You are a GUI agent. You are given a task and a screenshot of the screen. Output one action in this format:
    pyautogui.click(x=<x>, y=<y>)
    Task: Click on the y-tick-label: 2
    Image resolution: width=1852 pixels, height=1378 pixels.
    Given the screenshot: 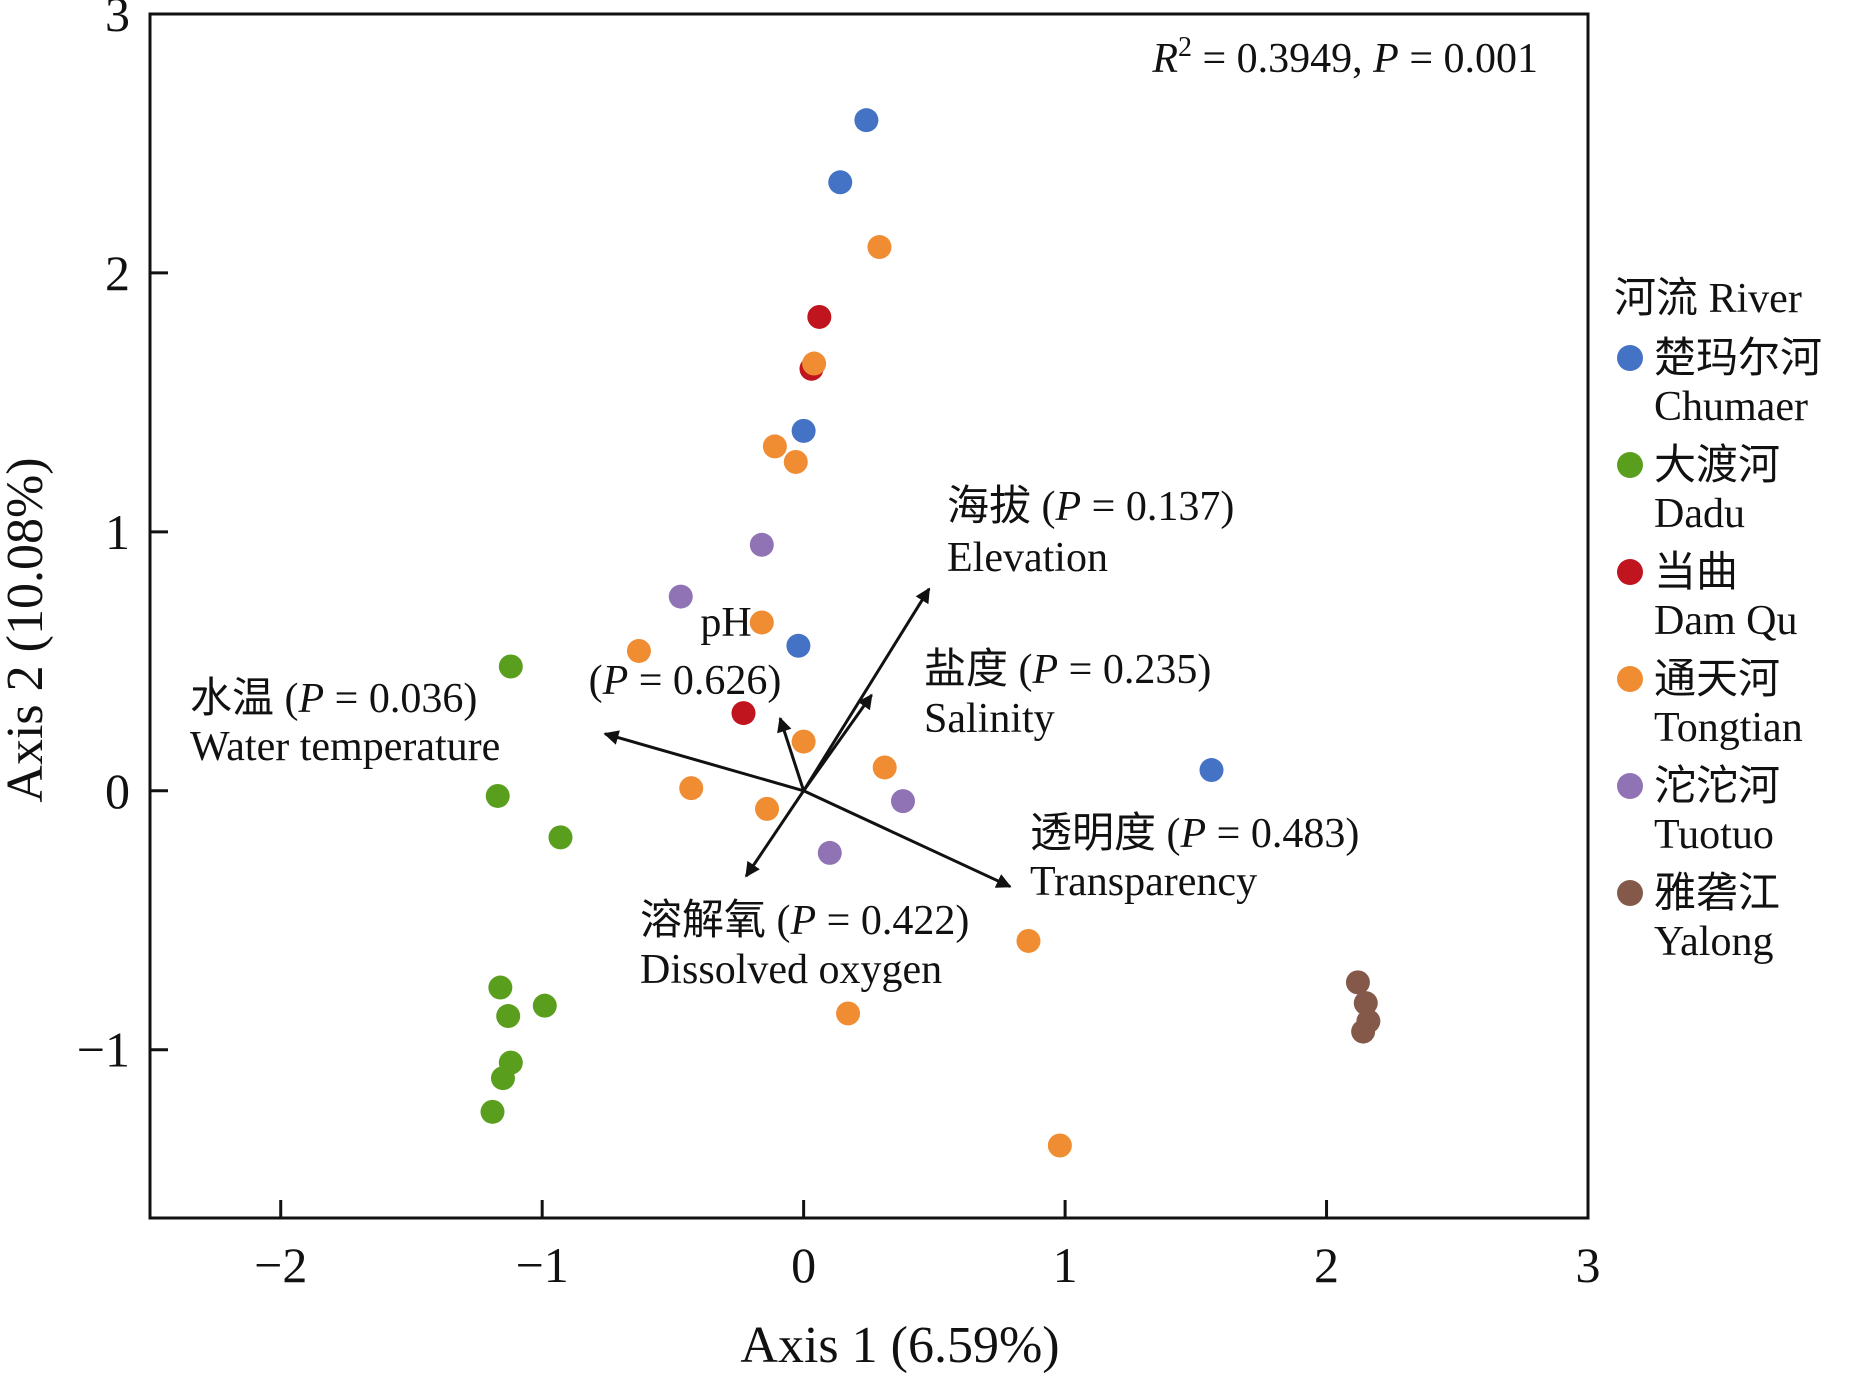 What is the action you would take?
    pyautogui.click(x=117, y=273)
    